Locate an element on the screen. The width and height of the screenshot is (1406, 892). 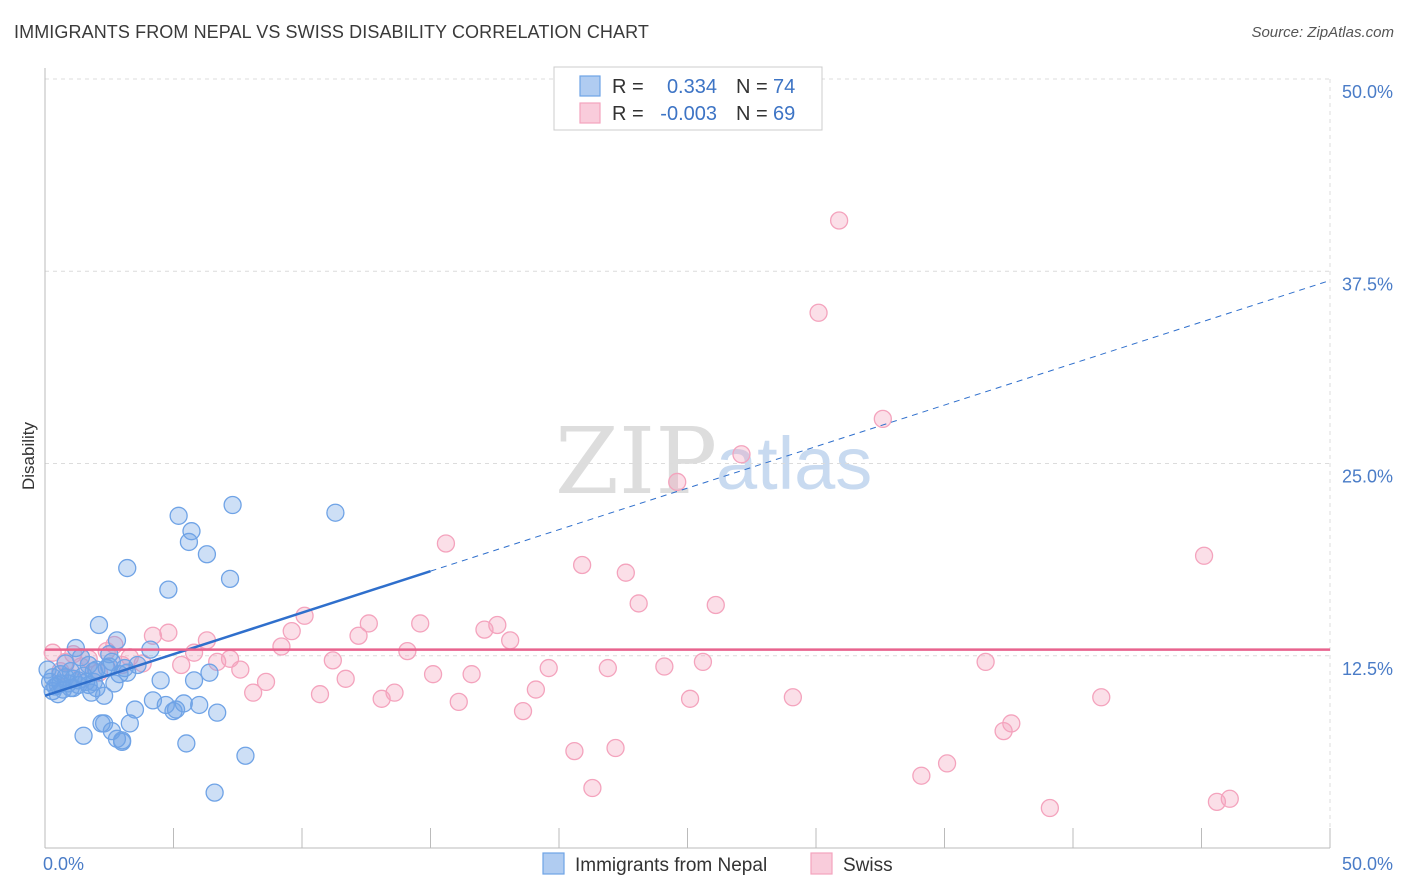
watermark-zip: ZIP is located at coordinates (636, 461).